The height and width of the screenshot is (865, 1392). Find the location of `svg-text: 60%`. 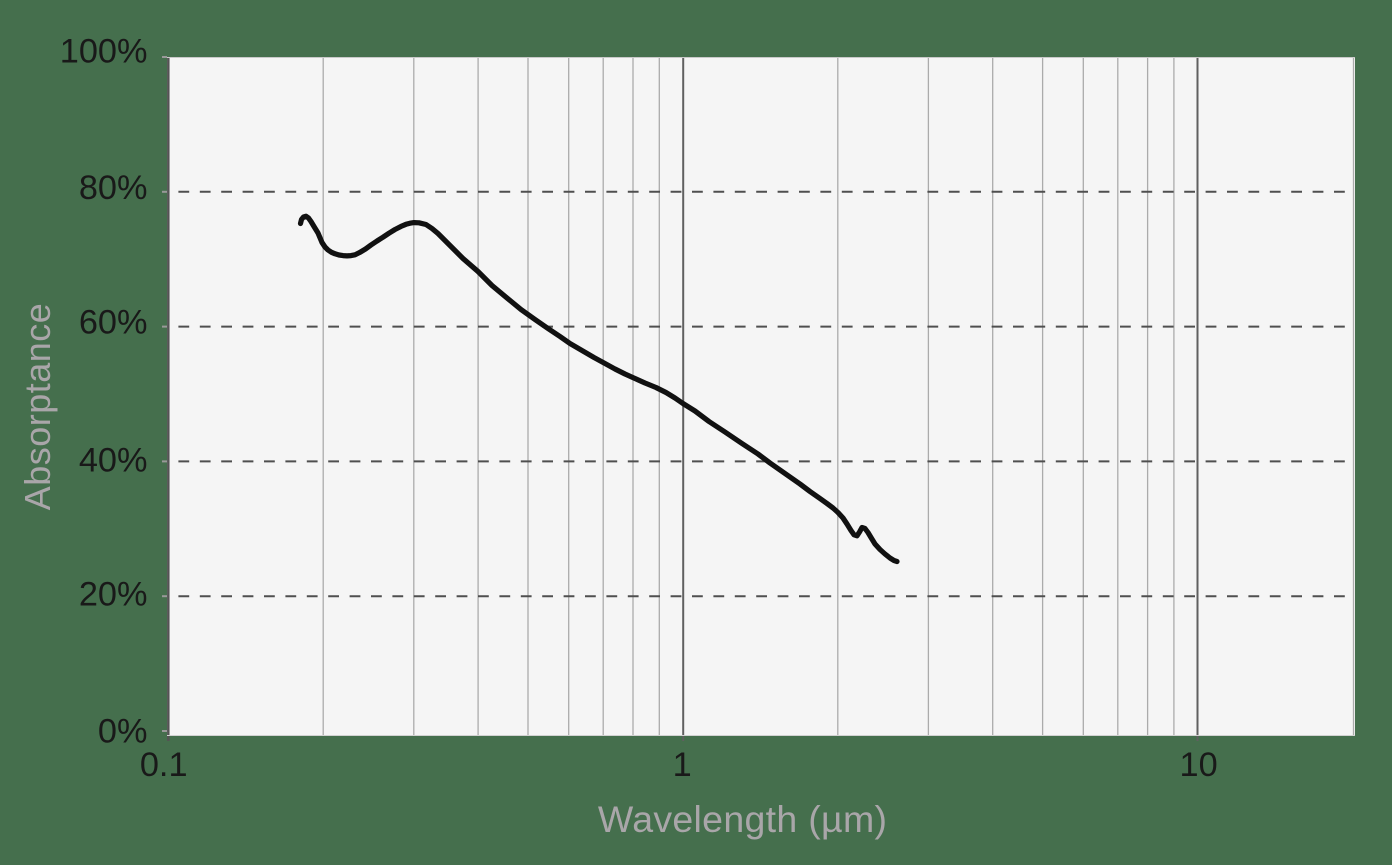

svg-text: 60% is located at coordinates (113, 323).